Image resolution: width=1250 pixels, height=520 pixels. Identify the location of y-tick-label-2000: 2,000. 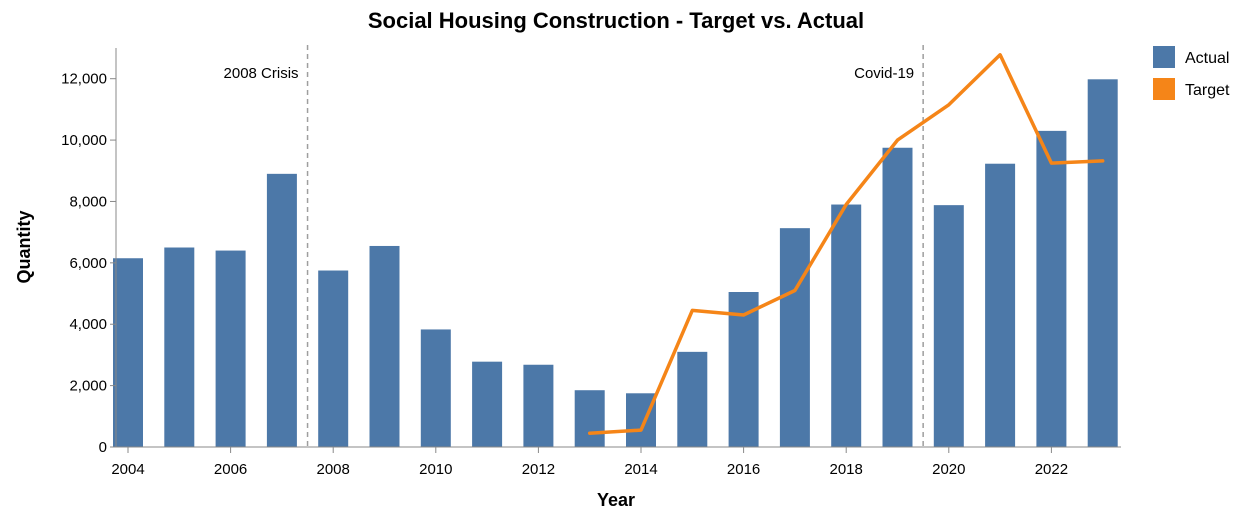
(88, 386).